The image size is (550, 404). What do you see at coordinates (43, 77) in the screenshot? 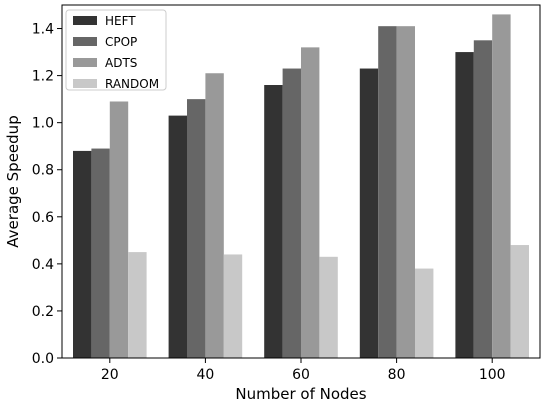
I see `y-tick-label: 1.2` at bounding box center [43, 77].